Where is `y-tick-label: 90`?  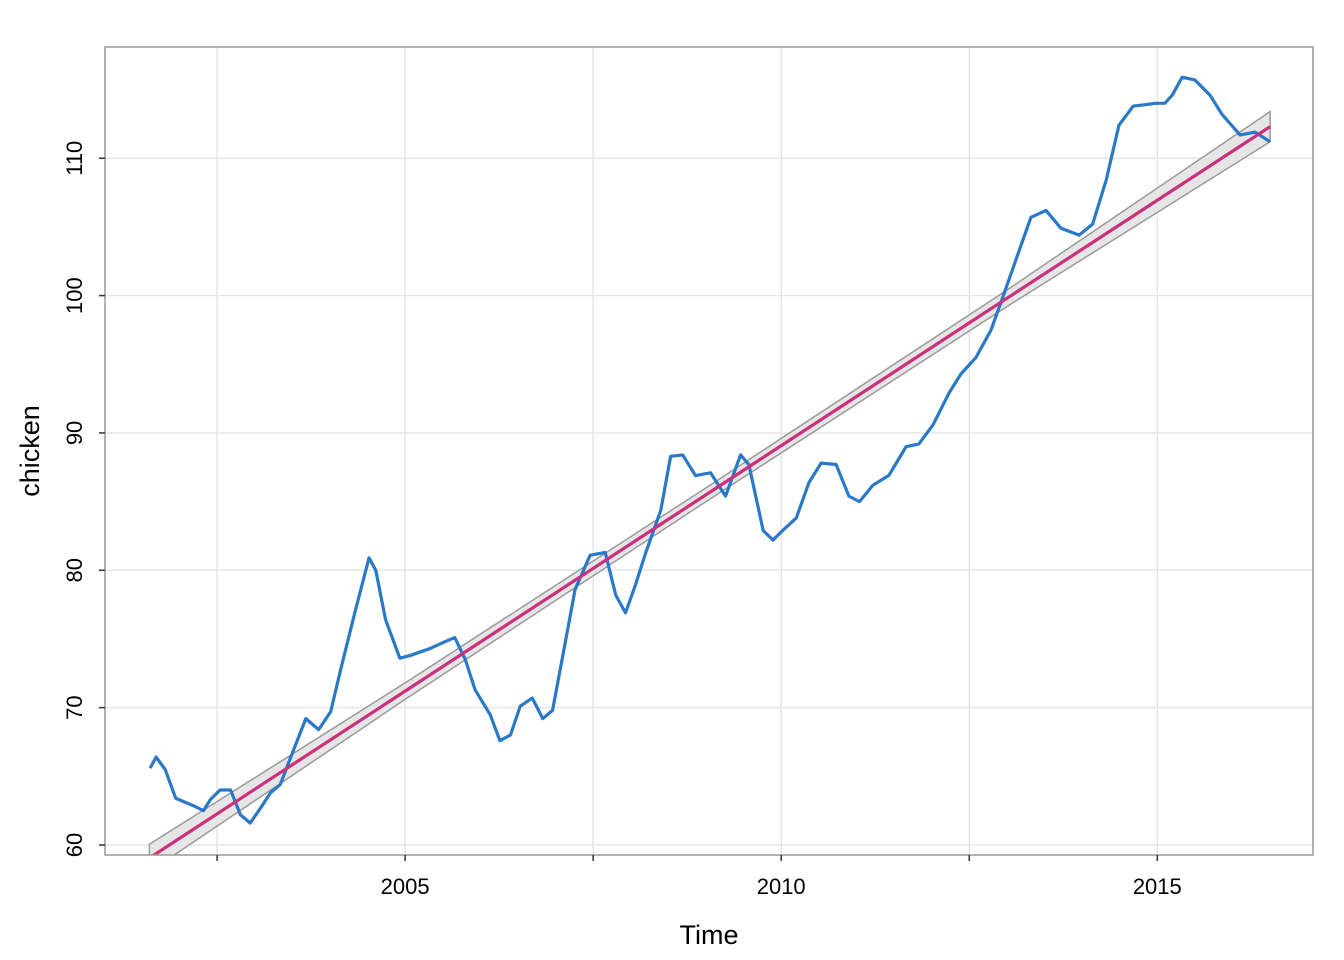
y-tick-label: 90 is located at coordinates (74, 433).